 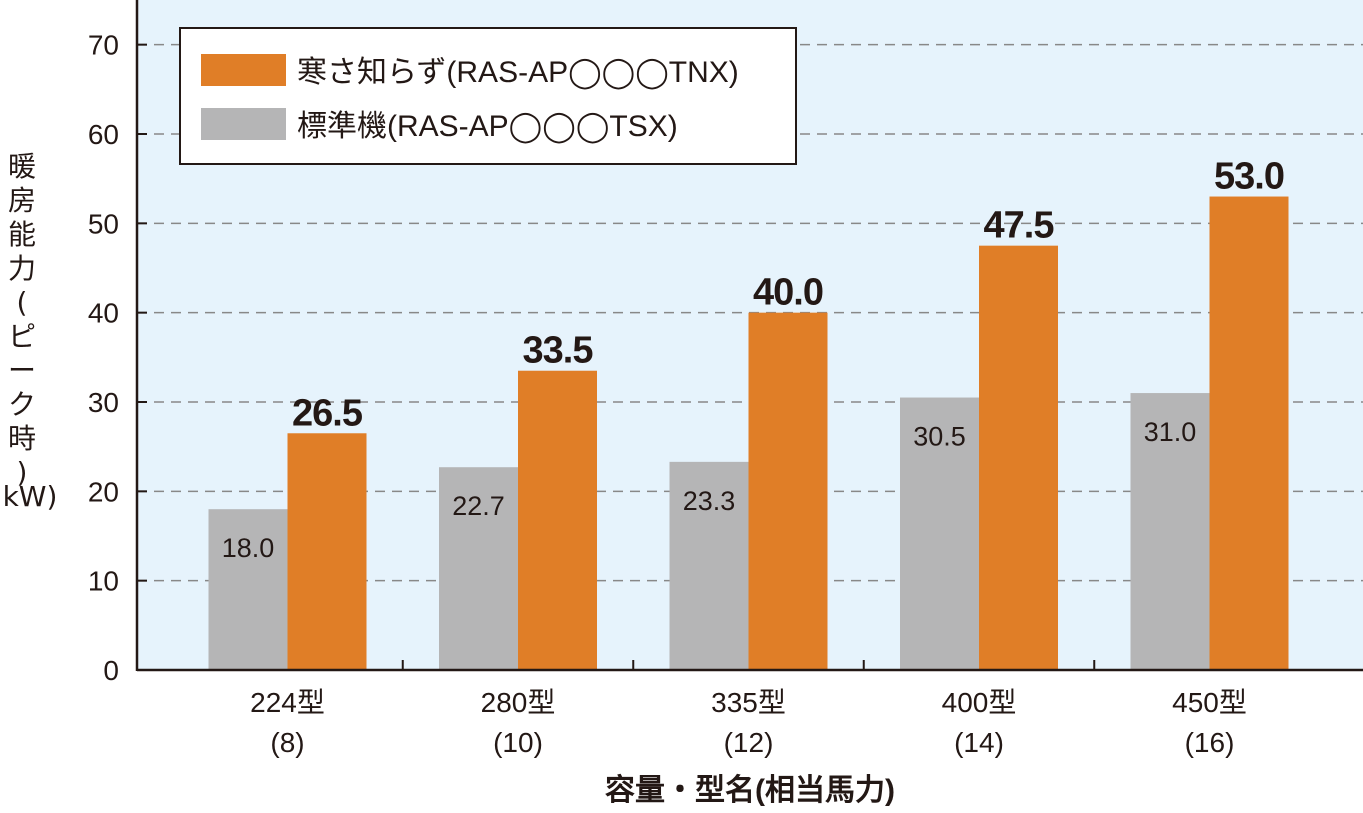 I want to click on y-tick-label: 10, so click(x=103, y=581).